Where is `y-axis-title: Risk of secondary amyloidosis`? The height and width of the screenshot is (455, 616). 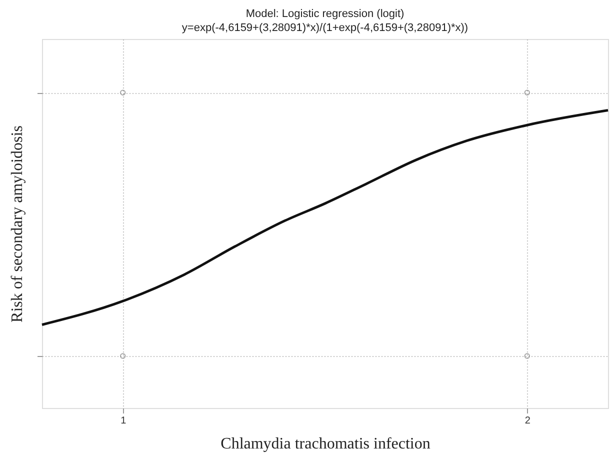 y-axis-title: Risk of secondary amyloidosis is located at coordinates (17, 224).